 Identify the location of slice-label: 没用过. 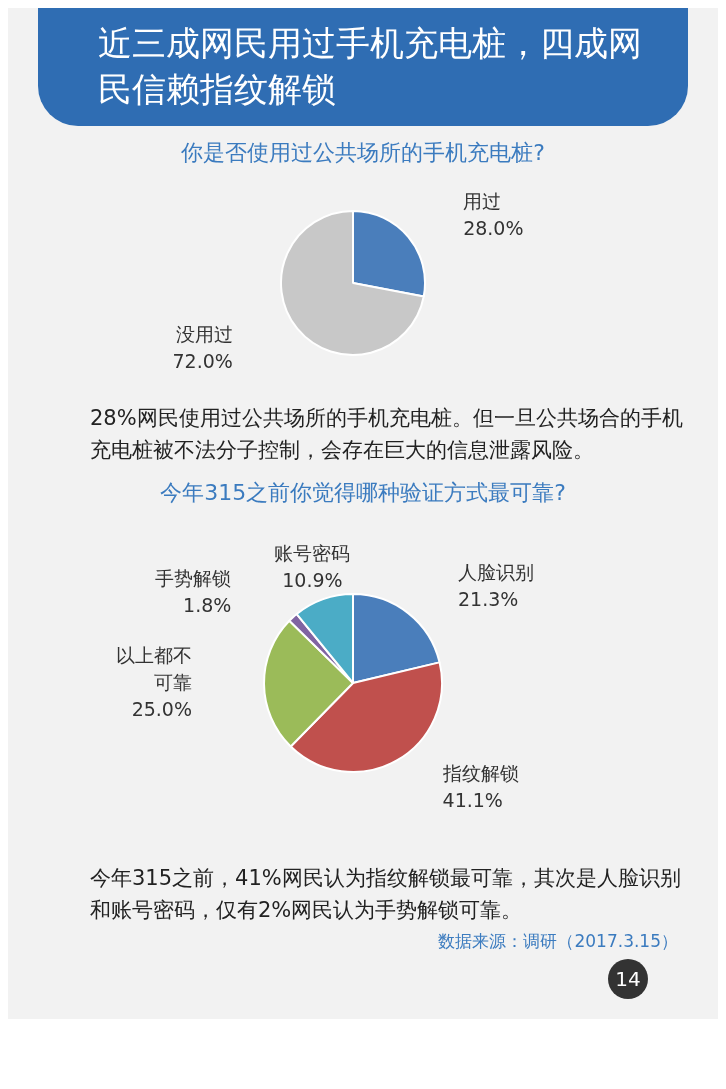
(204, 333).